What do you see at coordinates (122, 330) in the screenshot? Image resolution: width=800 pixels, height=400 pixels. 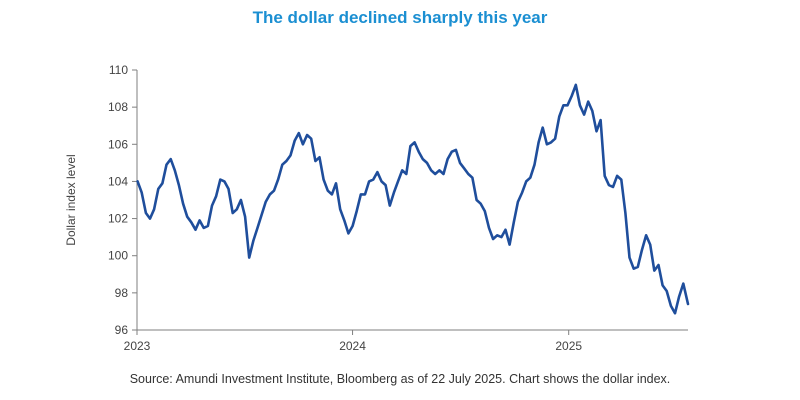 I see `y-tick-label: 96` at bounding box center [122, 330].